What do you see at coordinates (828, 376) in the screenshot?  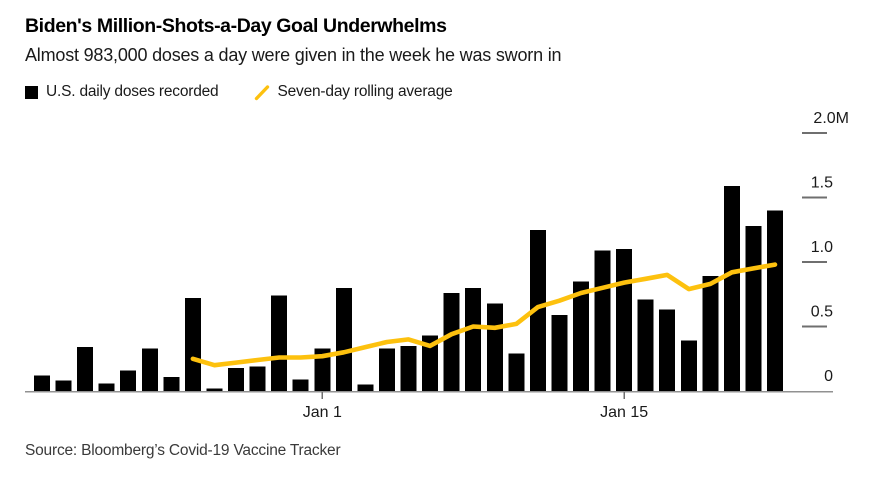 I see `y-axis-label: 0` at bounding box center [828, 376].